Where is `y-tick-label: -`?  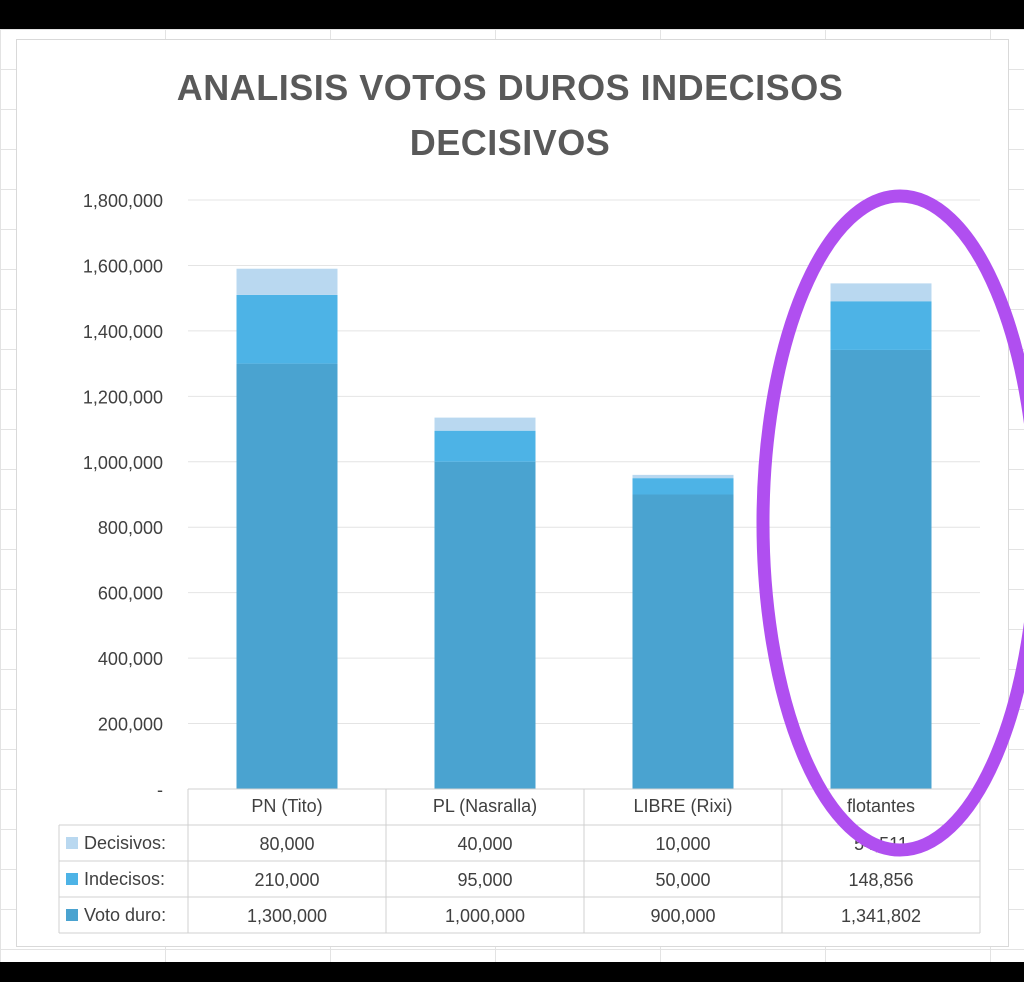 y-tick-label: - is located at coordinates (160, 790).